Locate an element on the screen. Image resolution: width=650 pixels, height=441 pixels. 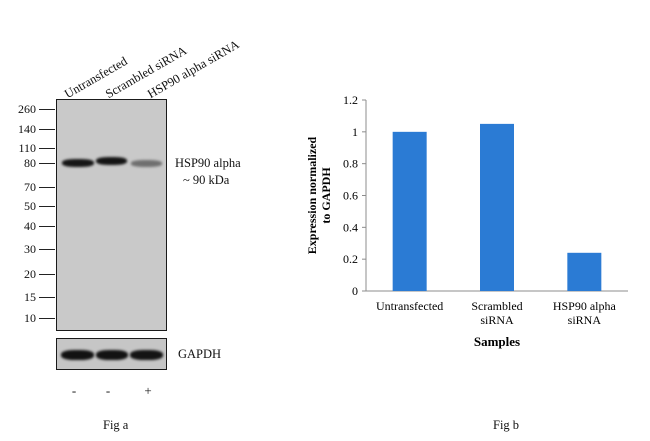
y-tick-label: 1.2 is located at coordinates (350, 100).